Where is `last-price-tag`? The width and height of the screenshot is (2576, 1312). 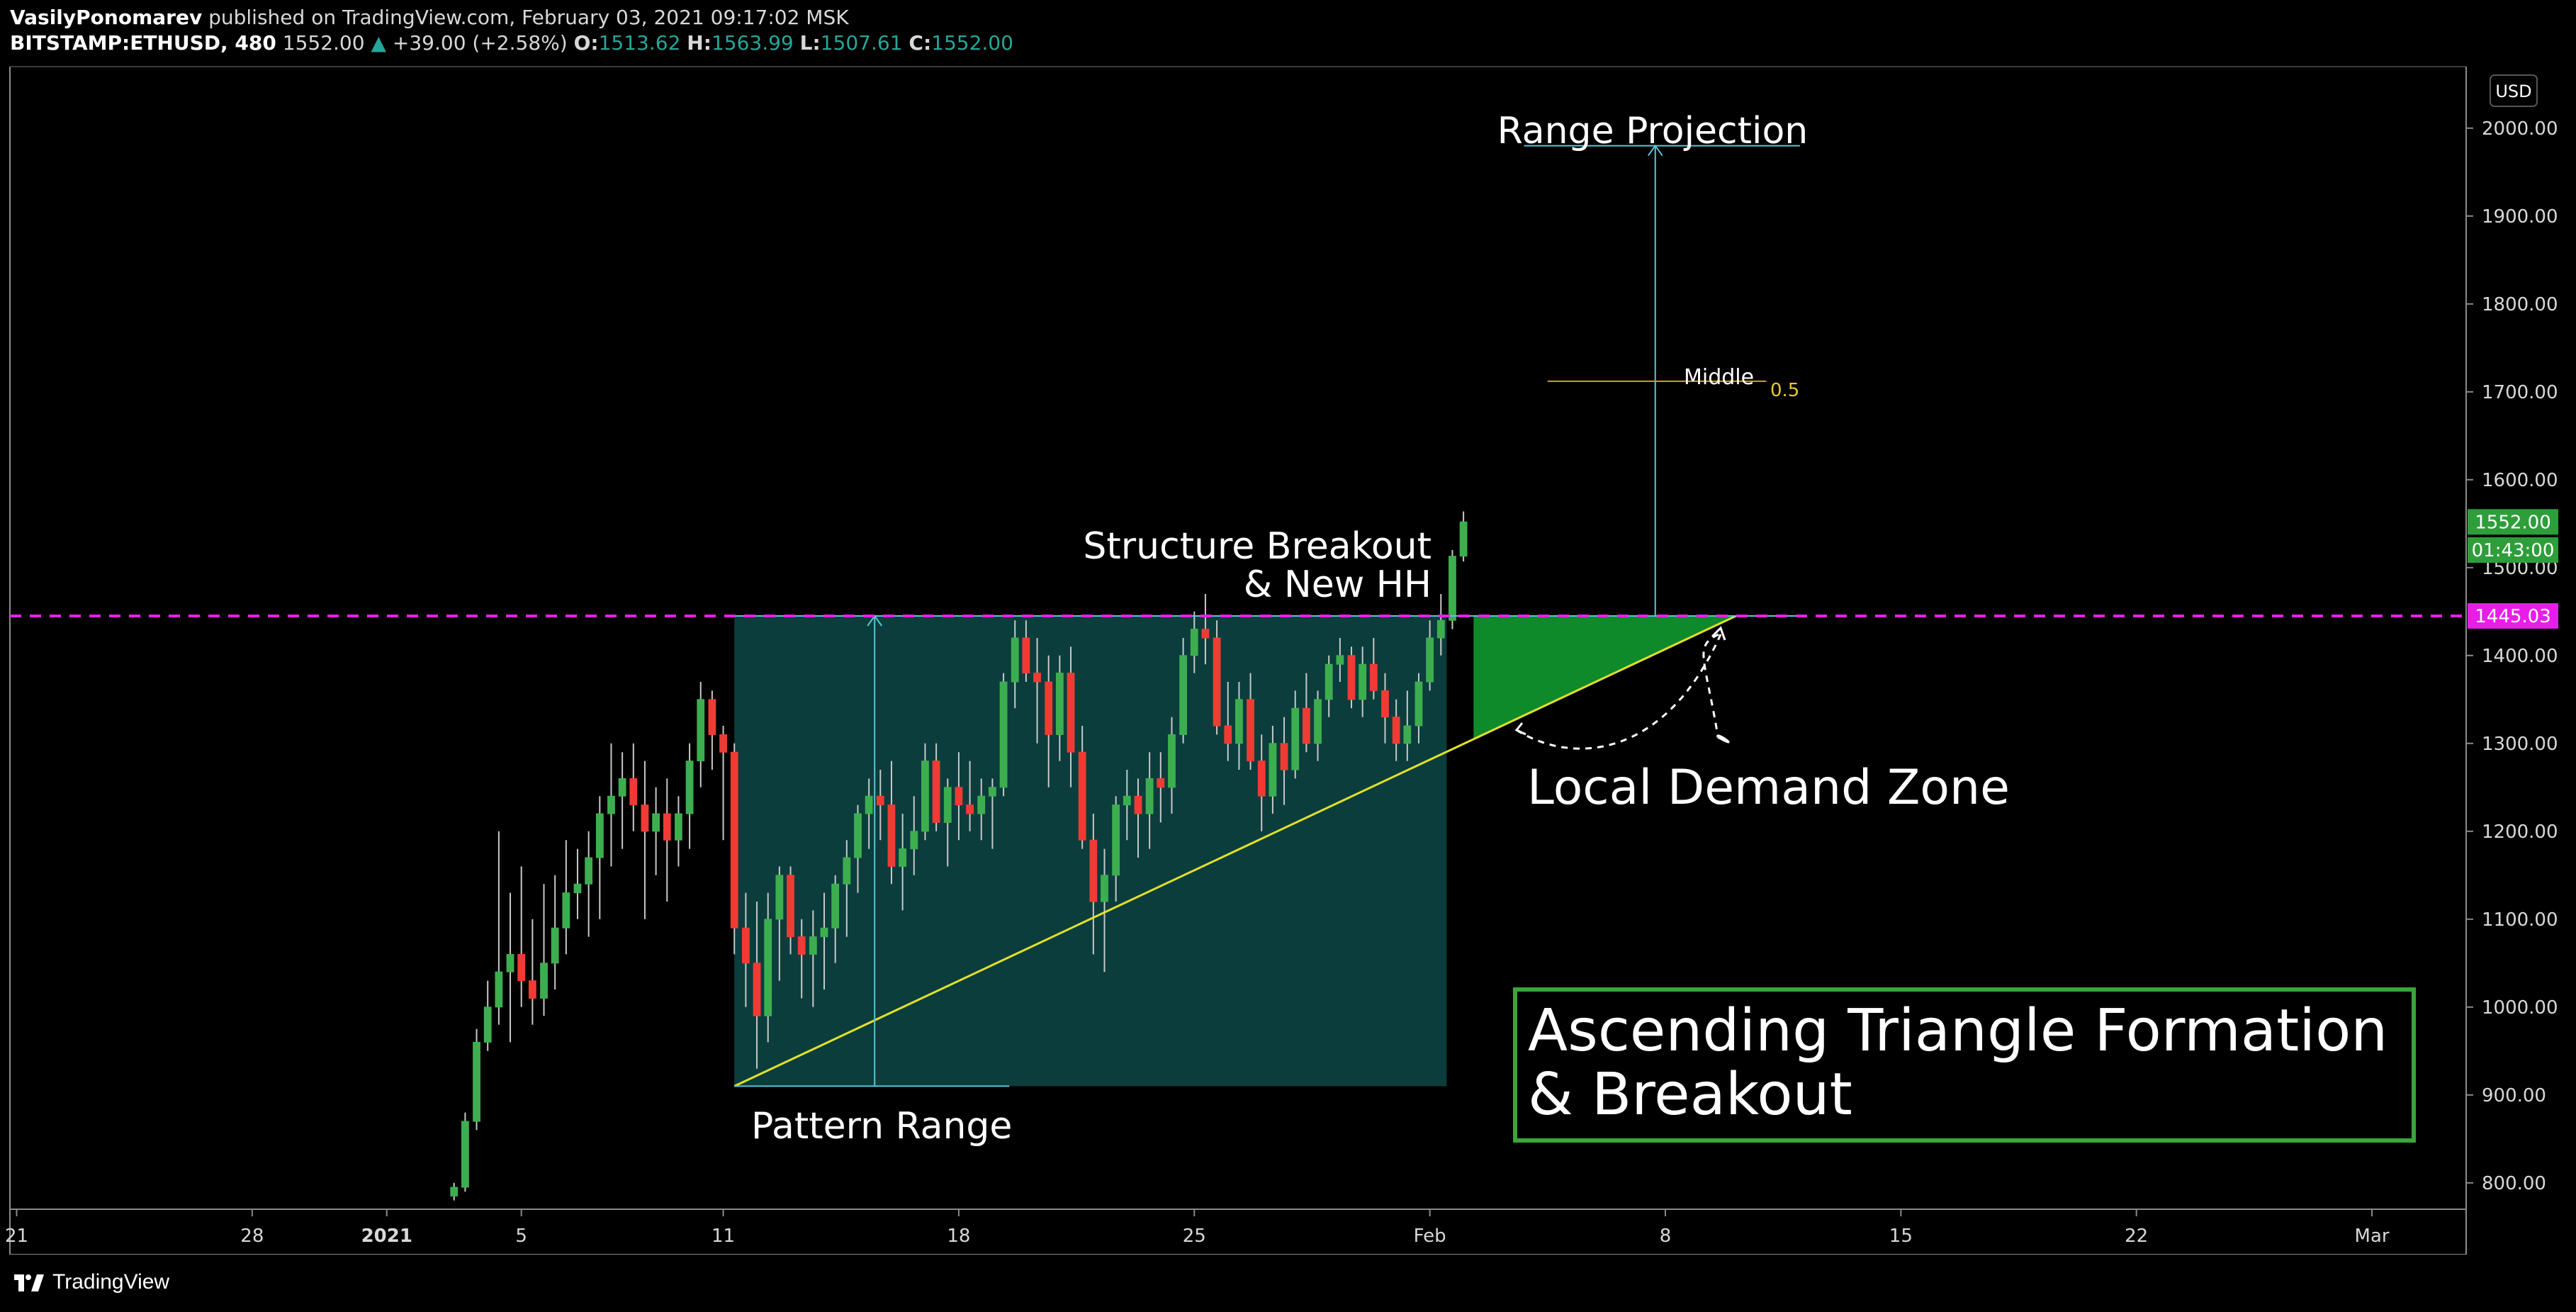 last-price-tag is located at coordinates (2513, 522).